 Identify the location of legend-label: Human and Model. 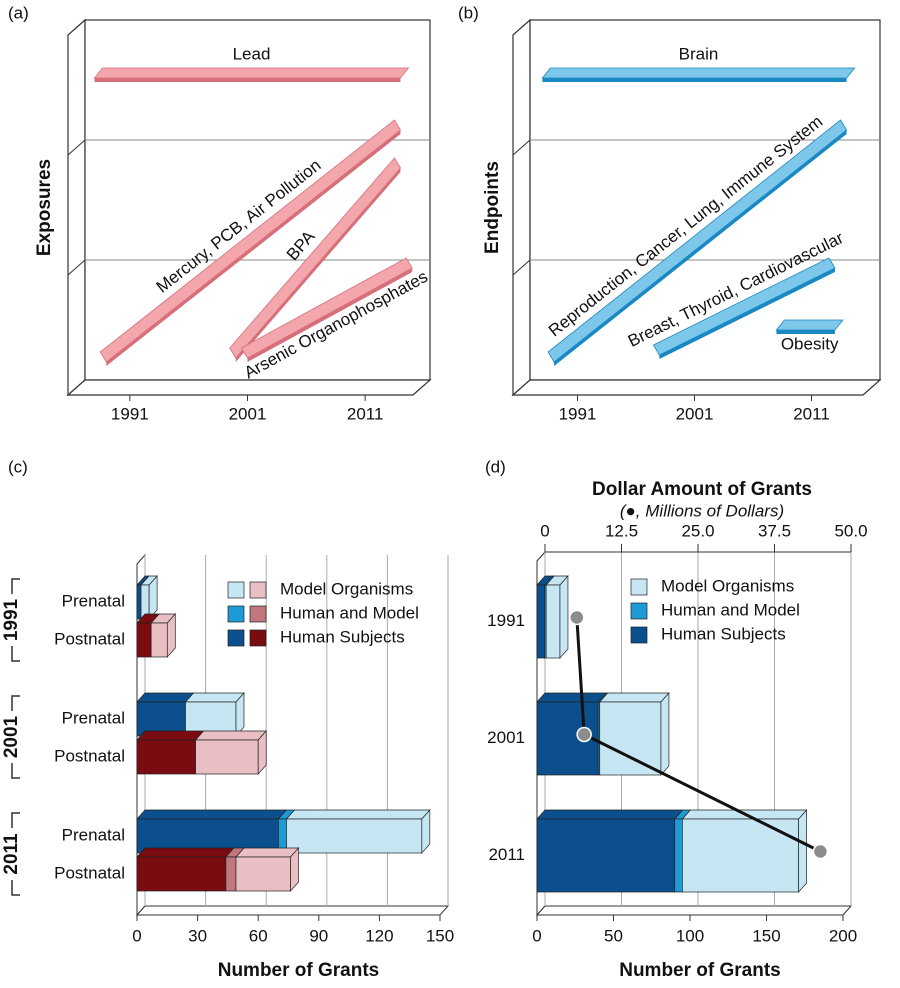
(349, 612).